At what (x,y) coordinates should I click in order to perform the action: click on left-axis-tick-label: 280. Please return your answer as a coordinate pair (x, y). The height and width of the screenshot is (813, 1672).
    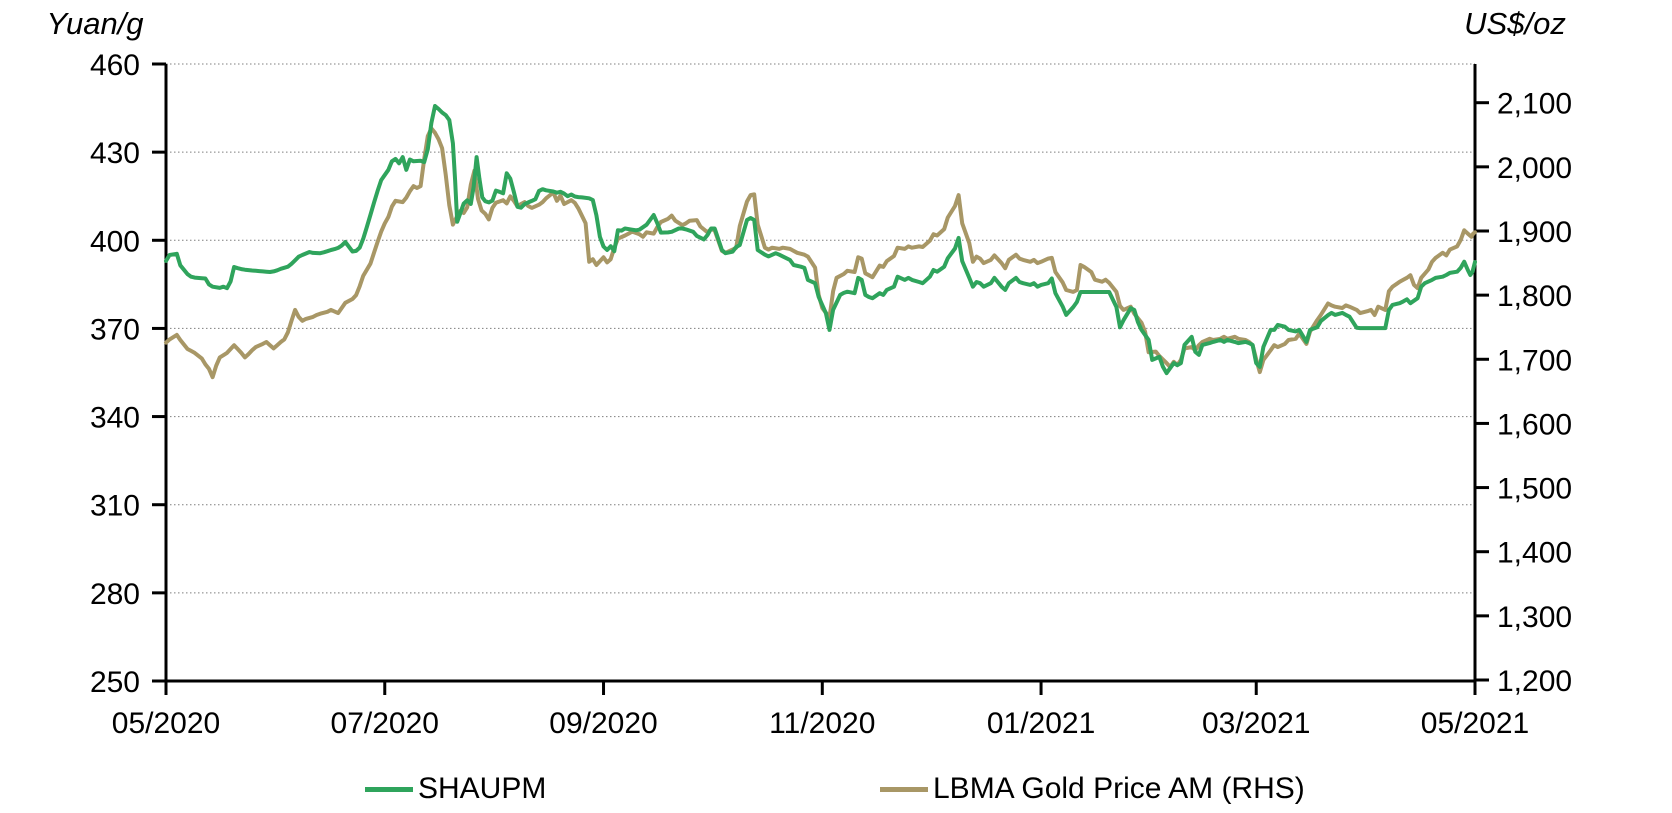
    Looking at the image, I should click on (115, 594).